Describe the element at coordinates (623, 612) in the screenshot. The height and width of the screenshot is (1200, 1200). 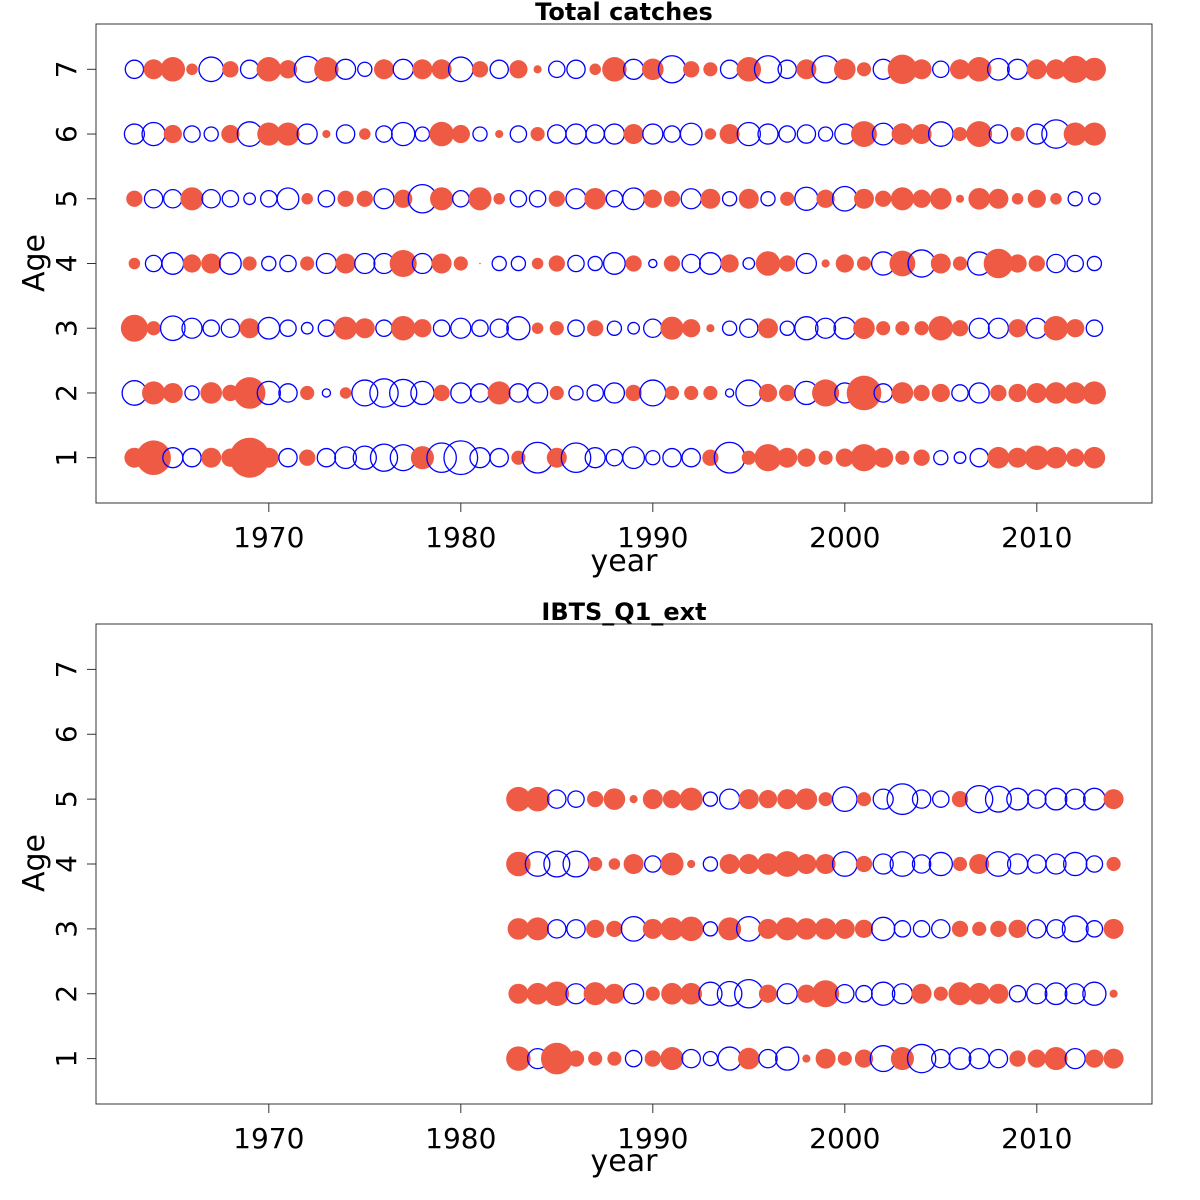
I see `panel-title: IBTS_Q1_ext` at that location.